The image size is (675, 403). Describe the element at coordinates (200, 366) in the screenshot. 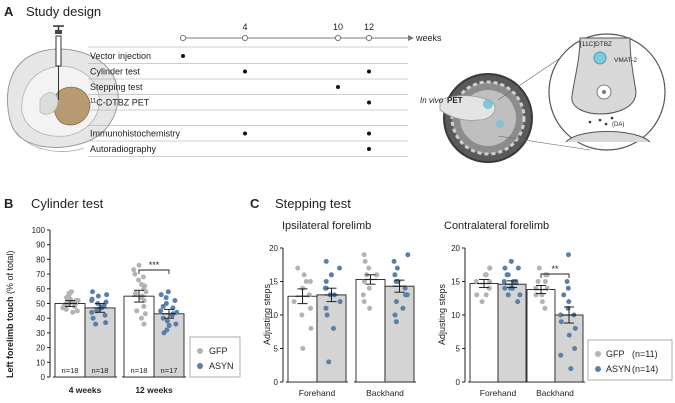

I see `cylinder-legend-asyn-marker` at that location.